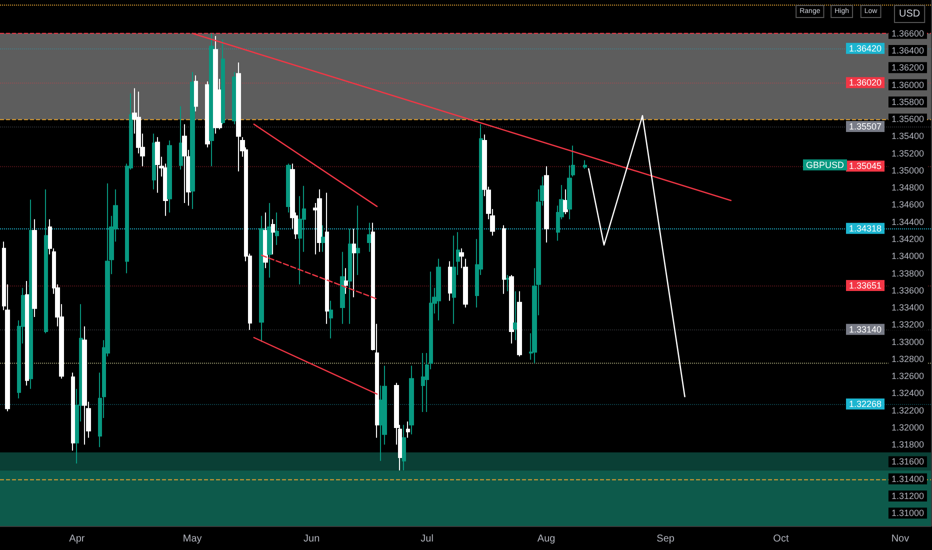 This screenshot has width=932, height=550. Describe the element at coordinates (907, 153) in the screenshot. I see `y-tick-label: 1.35200` at that location.